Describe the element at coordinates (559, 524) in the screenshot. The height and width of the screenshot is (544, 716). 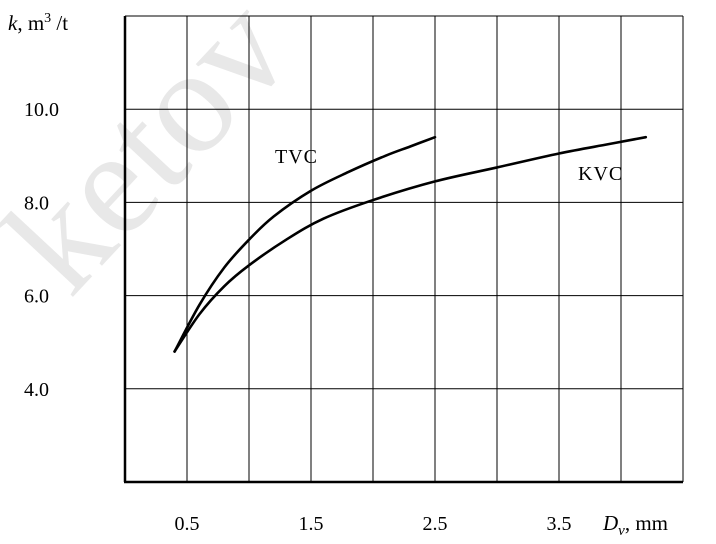
I see `x-tick-label: 3.5` at that location.